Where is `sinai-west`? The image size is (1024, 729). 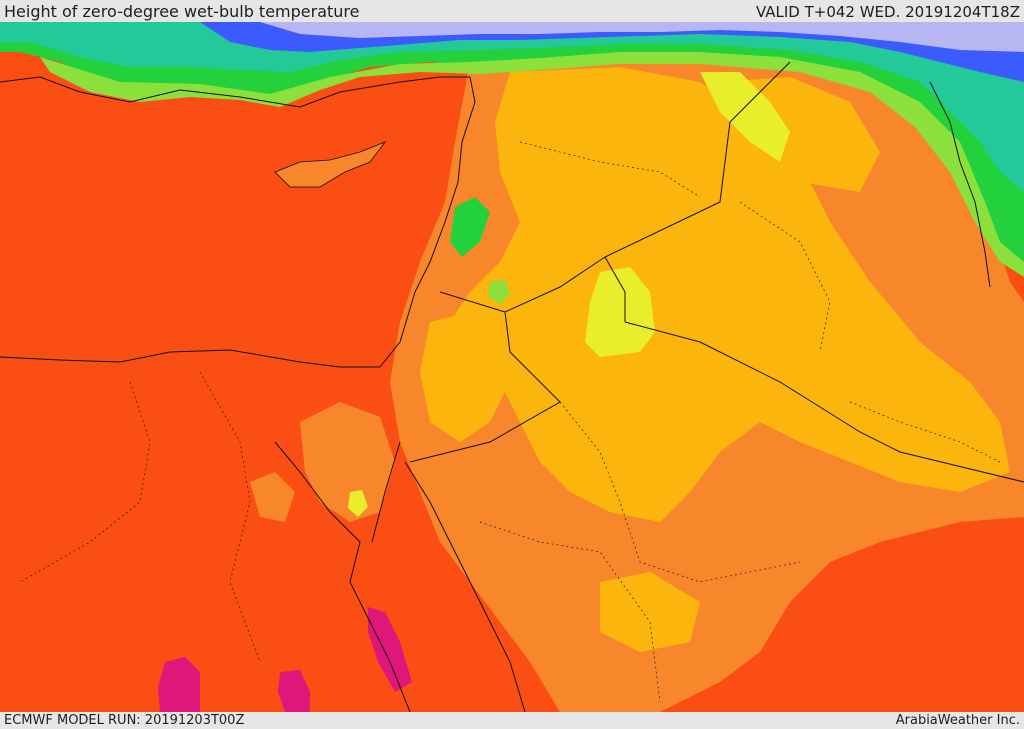 sinai-west is located at coordinates (317, 492).